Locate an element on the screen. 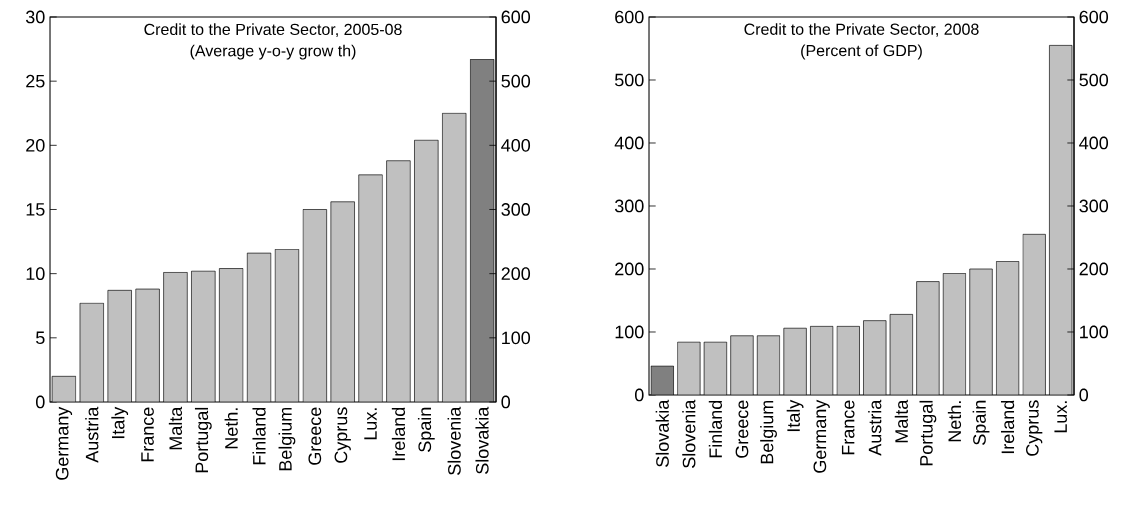 The width and height of the screenshot is (1138, 506). y-tick-label: 300 is located at coordinates (1094, 206).